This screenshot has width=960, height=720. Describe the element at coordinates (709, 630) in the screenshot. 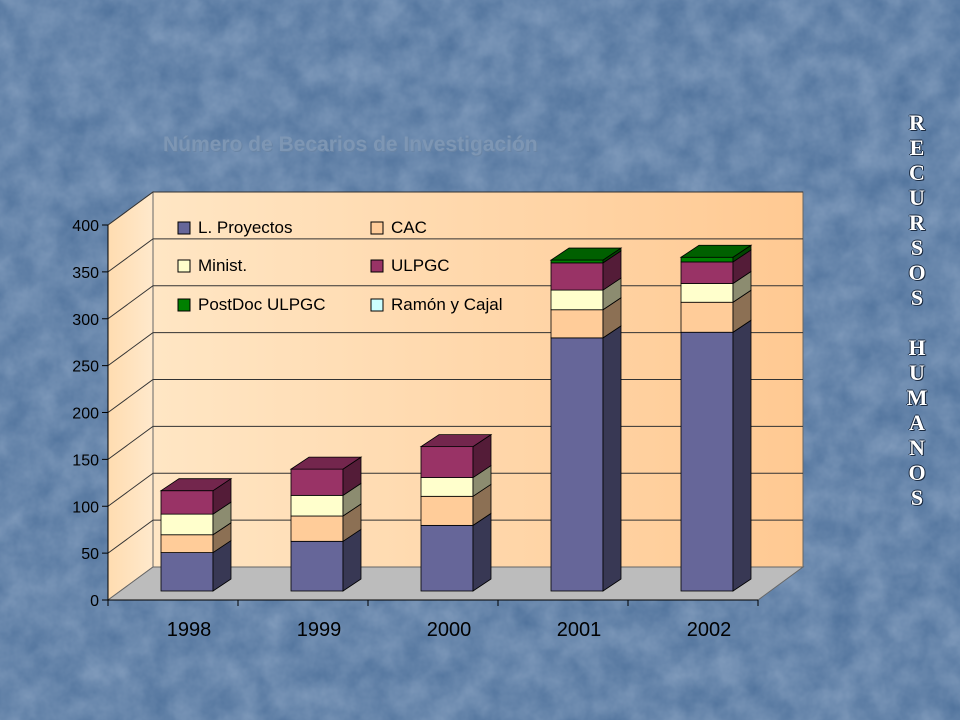

I see `x-tick-label: 2002` at that location.